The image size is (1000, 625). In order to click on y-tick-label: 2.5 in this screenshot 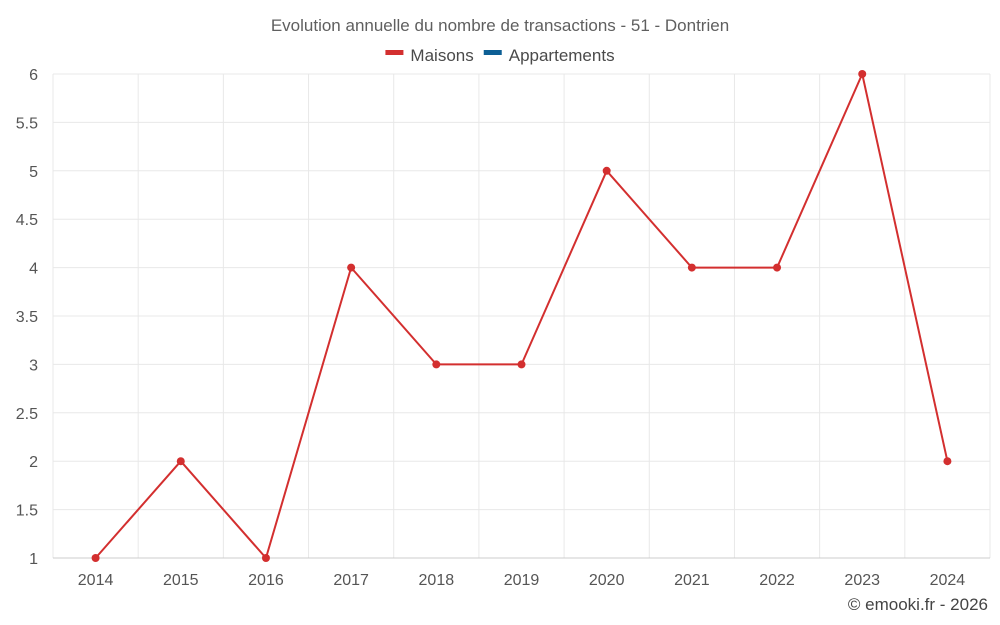, I will do `click(27, 414)`.